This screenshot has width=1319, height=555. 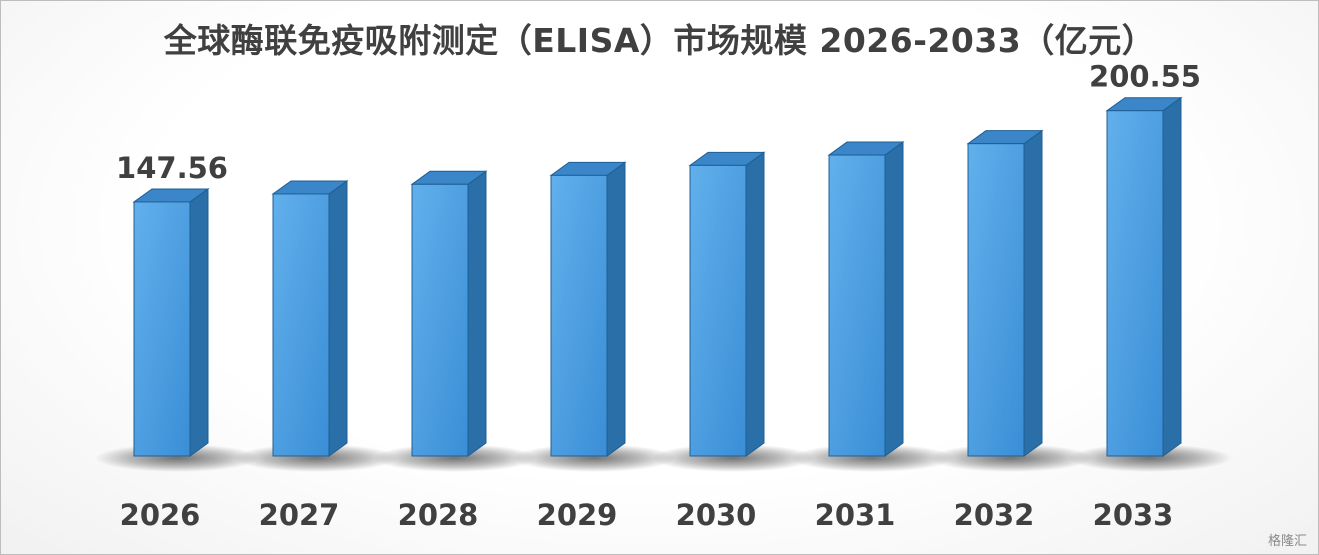 What do you see at coordinates (162, 329) in the screenshot?
I see `bar-front-2026` at bounding box center [162, 329].